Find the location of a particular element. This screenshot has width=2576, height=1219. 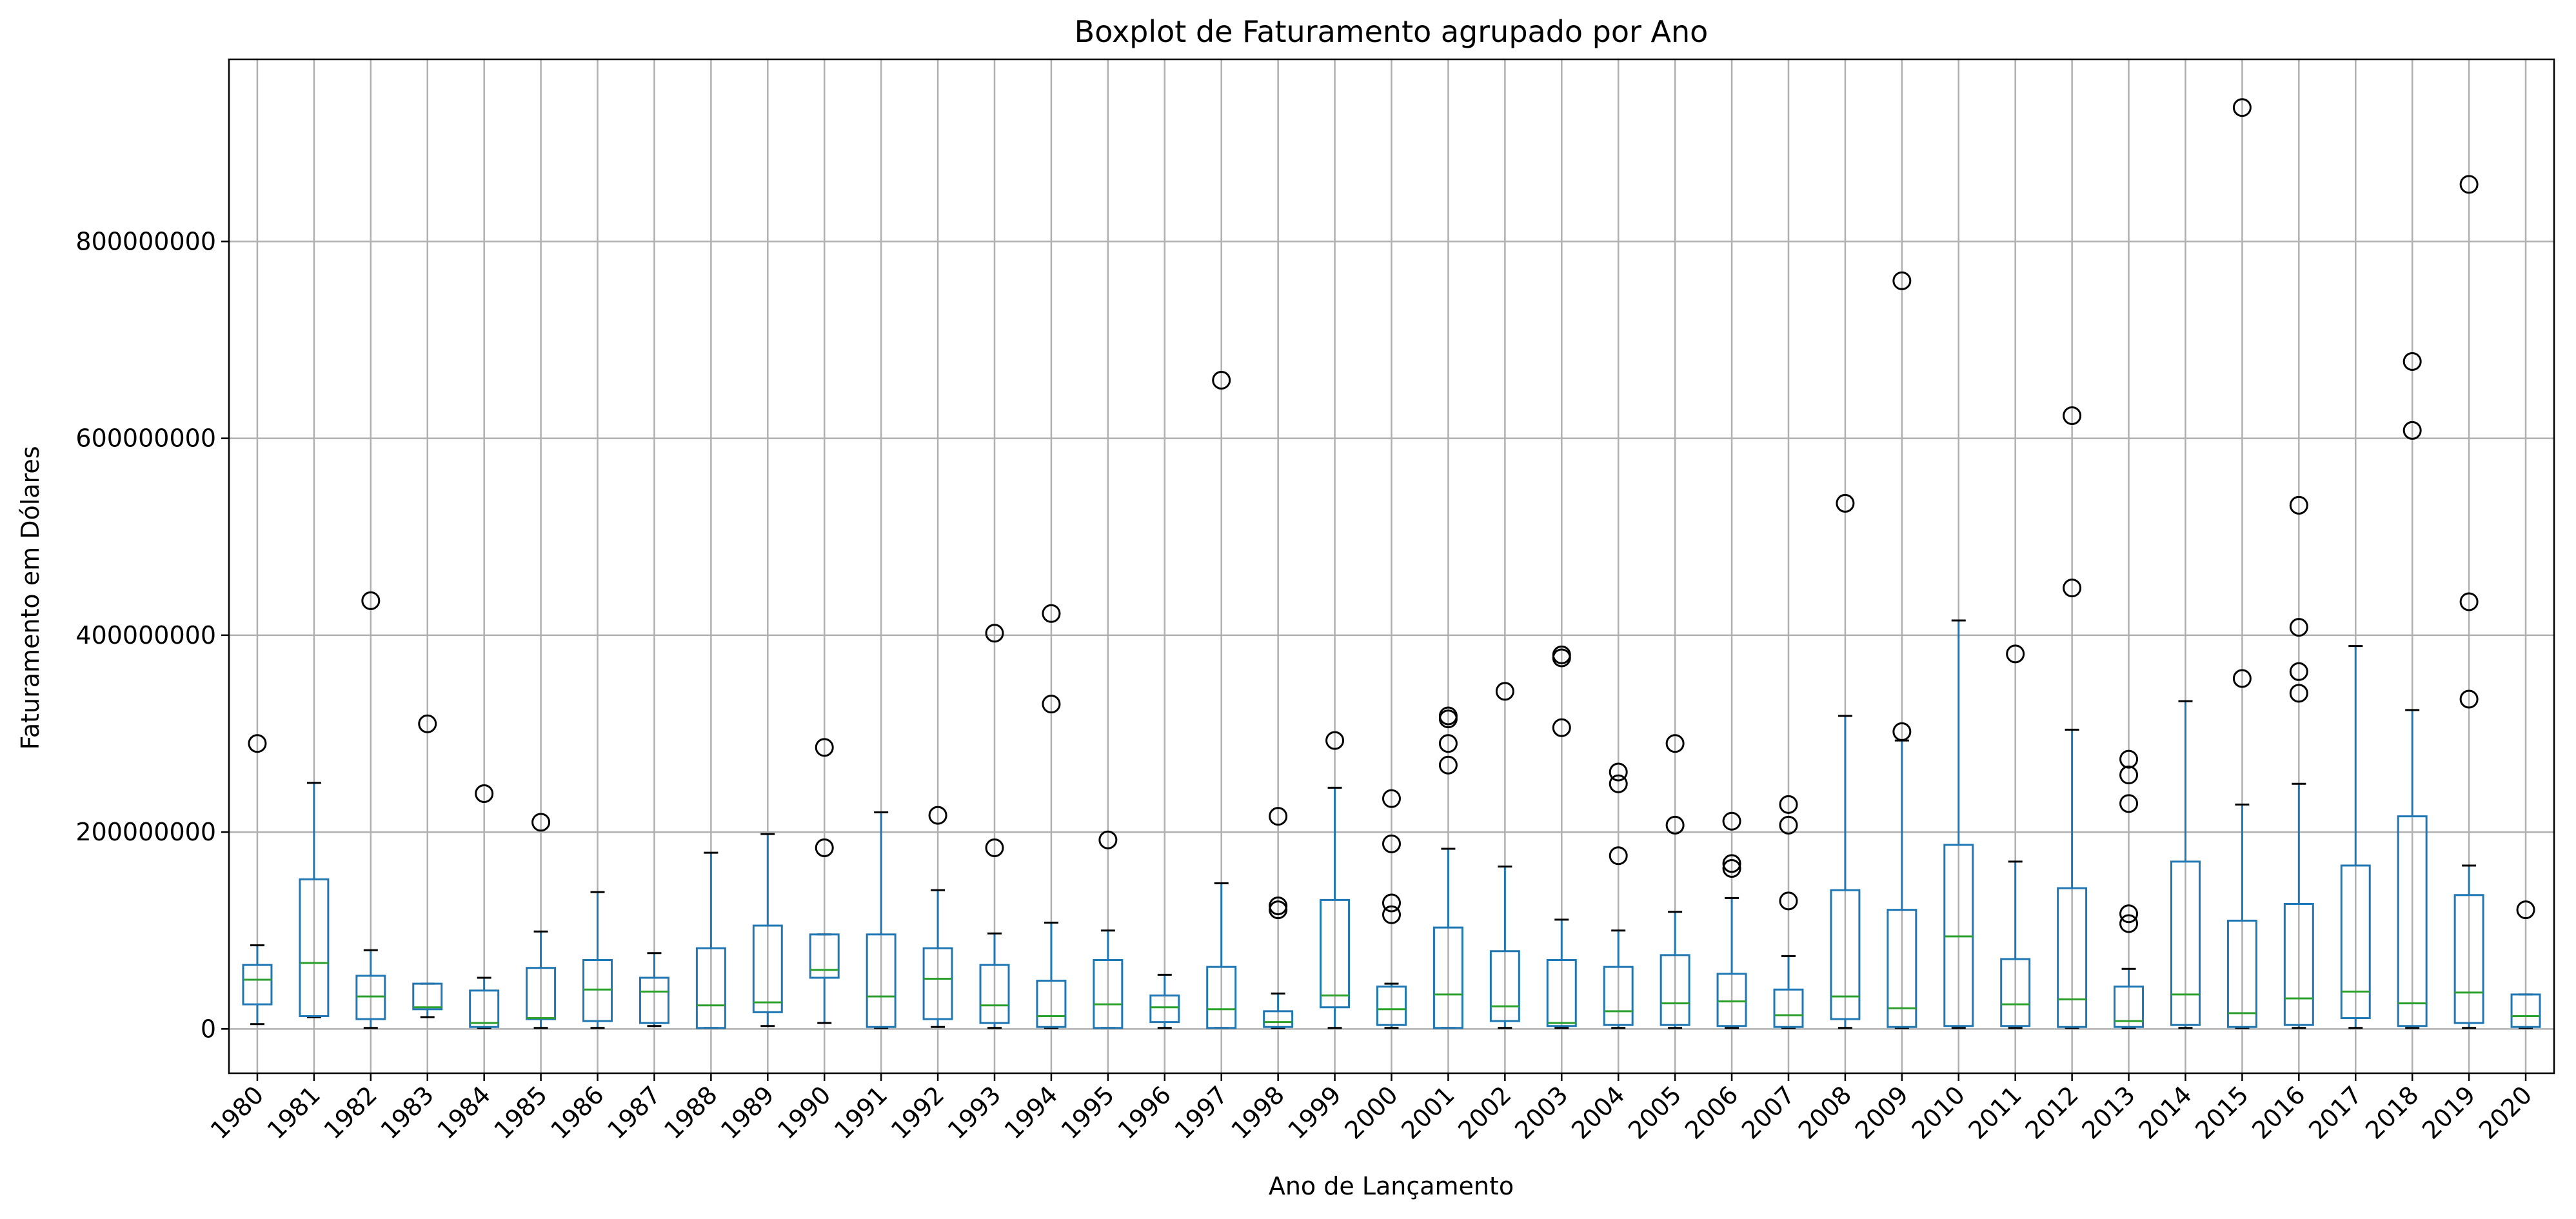

box-2017 is located at coordinates (2355, 837).